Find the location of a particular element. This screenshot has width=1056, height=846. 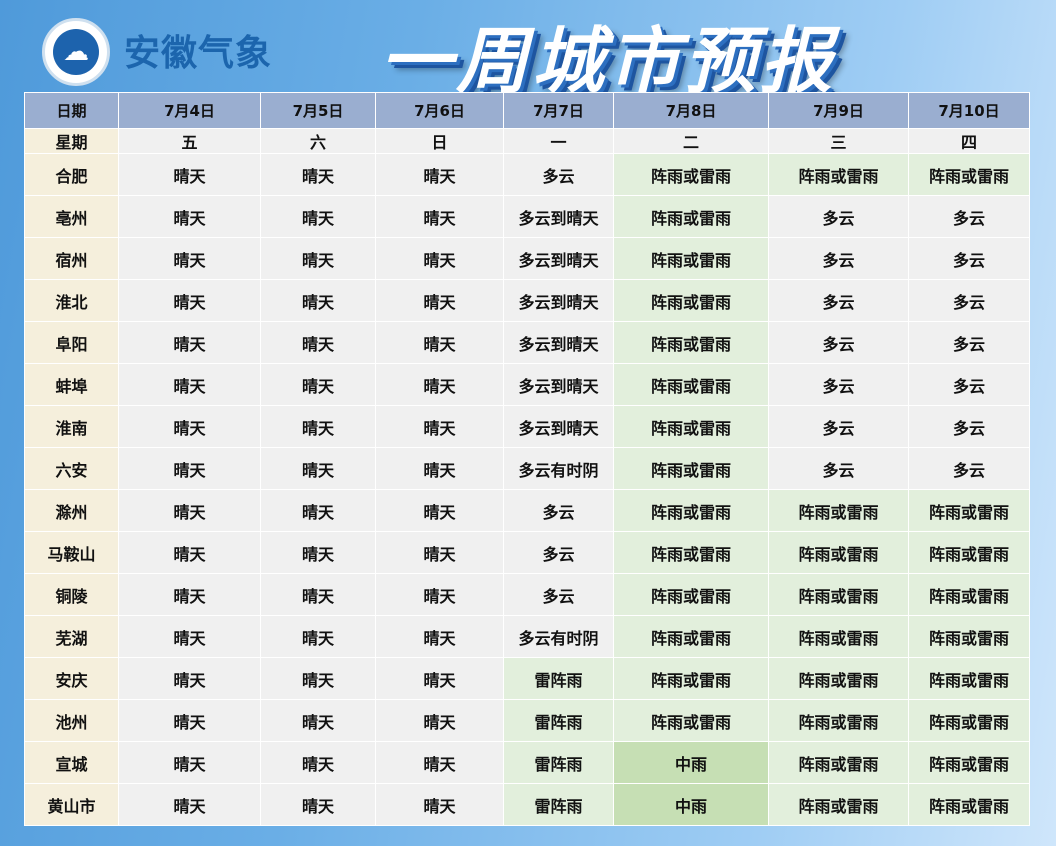

city-name: 合肥 is located at coordinates (71, 174).